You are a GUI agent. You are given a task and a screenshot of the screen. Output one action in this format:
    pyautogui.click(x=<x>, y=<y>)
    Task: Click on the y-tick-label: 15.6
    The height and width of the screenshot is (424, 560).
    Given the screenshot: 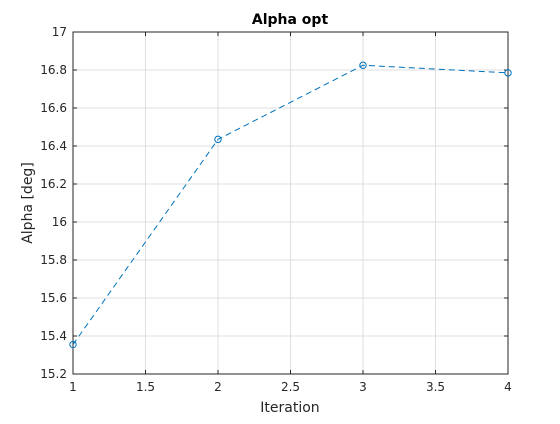 What is the action you would take?
    pyautogui.click(x=53, y=298)
    